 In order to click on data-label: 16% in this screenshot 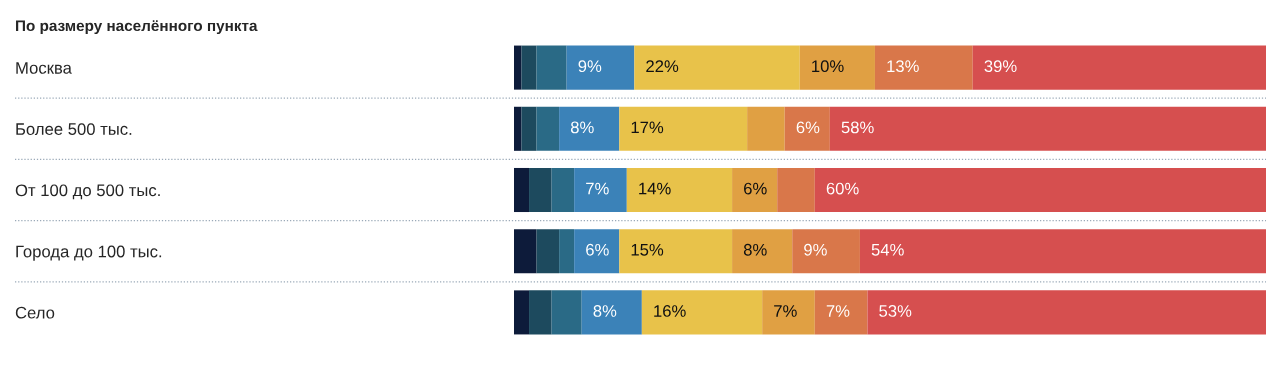, I will do `click(670, 311)`.